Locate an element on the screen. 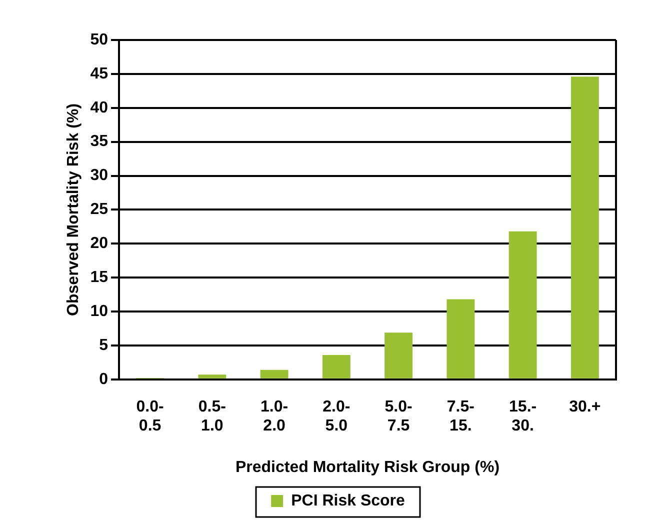  x-tick-label: 0.0-0.5 is located at coordinates (150, 416).